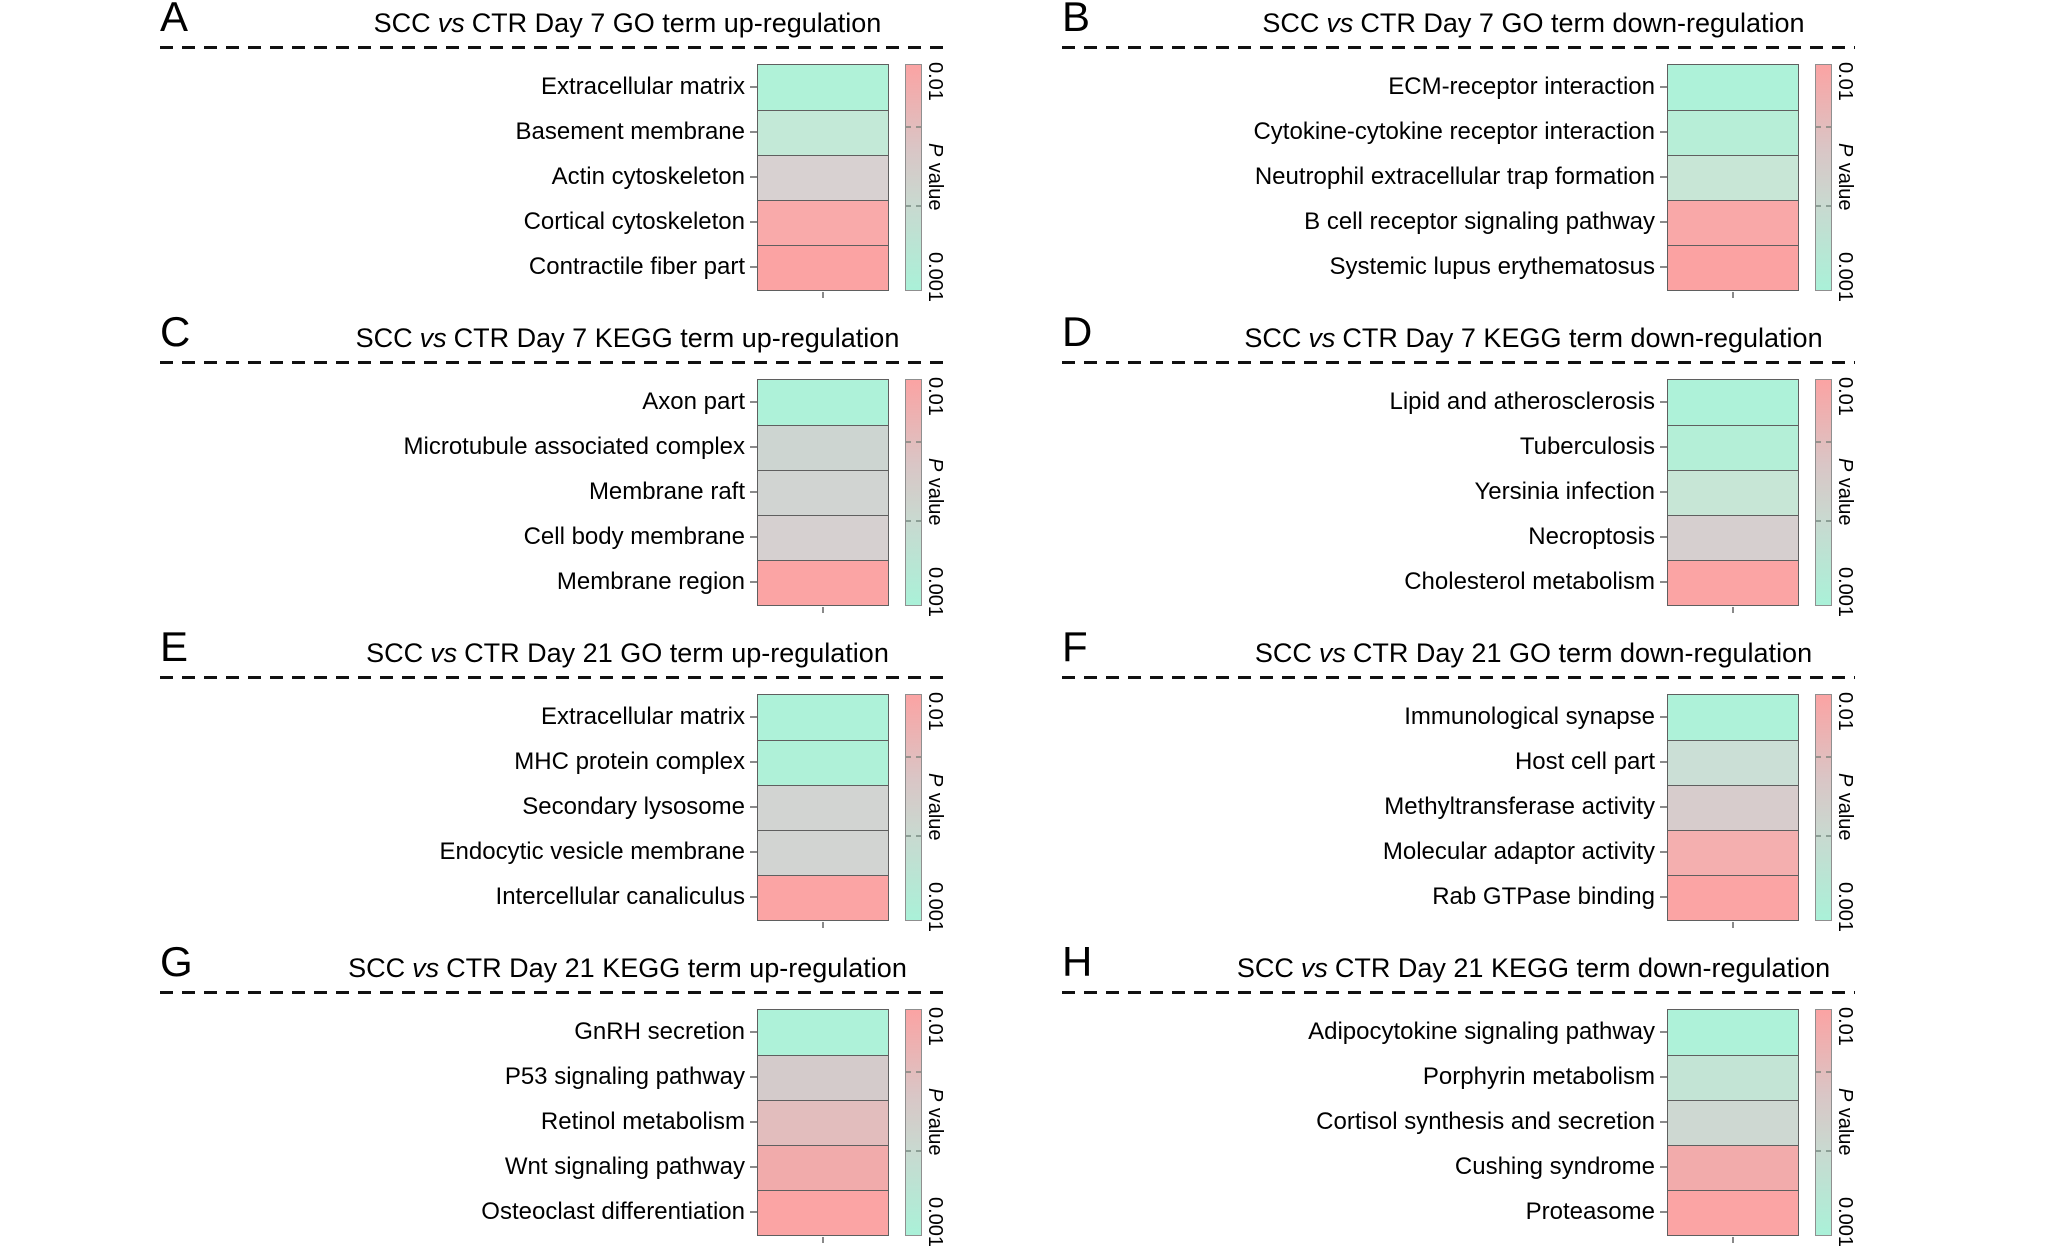 The height and width of the screenshot is (1256, 2067). I want to click on colorbar-gradient, so click(913, 807).